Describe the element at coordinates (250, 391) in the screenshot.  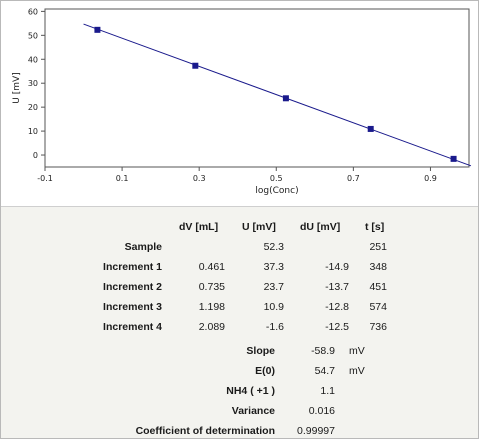
I see `result-label: NH4 ( +1 )` at that location.